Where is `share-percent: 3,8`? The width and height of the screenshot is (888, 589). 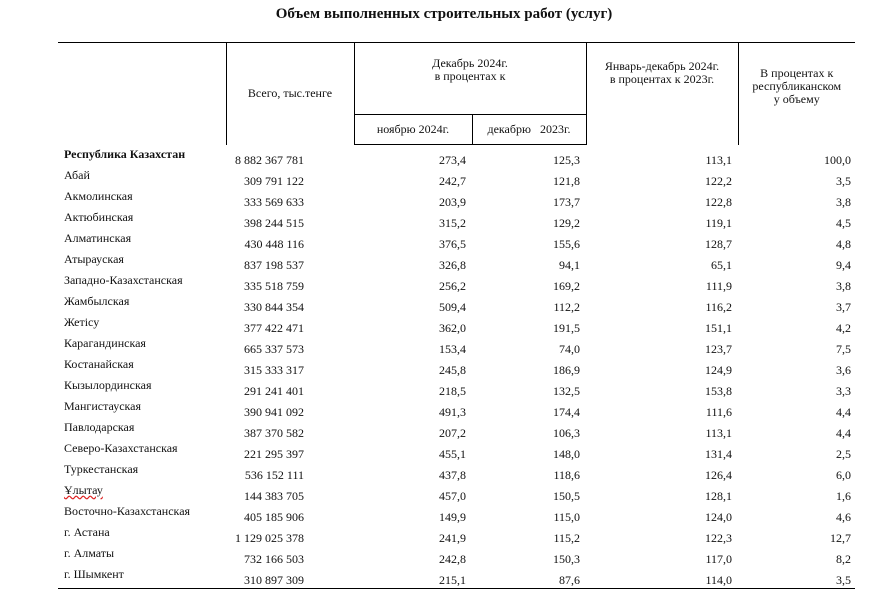 share-percent: 3,8 is located at coordinates (843, 286).